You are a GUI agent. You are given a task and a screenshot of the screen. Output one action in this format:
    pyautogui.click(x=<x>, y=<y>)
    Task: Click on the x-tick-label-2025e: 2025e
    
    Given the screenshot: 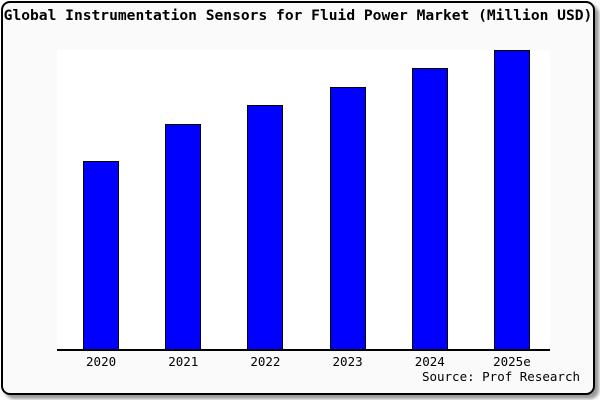 What is the action you would take?
    pyautogui.click(x=512, y=361)
    